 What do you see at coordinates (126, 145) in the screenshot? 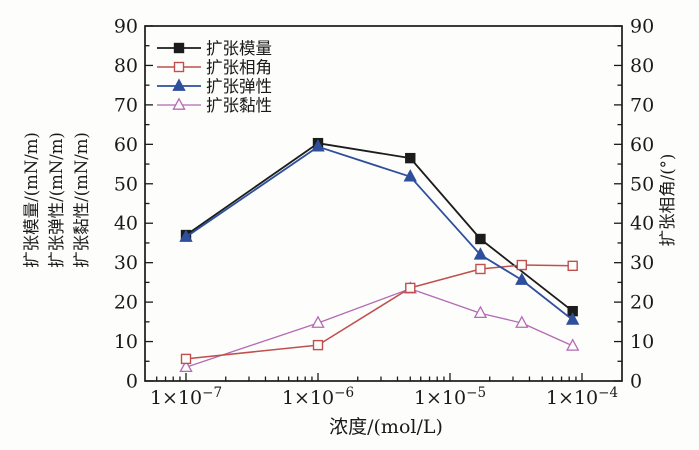
I see `y-tick-label-left: 60` at bounding box center [126, 145].